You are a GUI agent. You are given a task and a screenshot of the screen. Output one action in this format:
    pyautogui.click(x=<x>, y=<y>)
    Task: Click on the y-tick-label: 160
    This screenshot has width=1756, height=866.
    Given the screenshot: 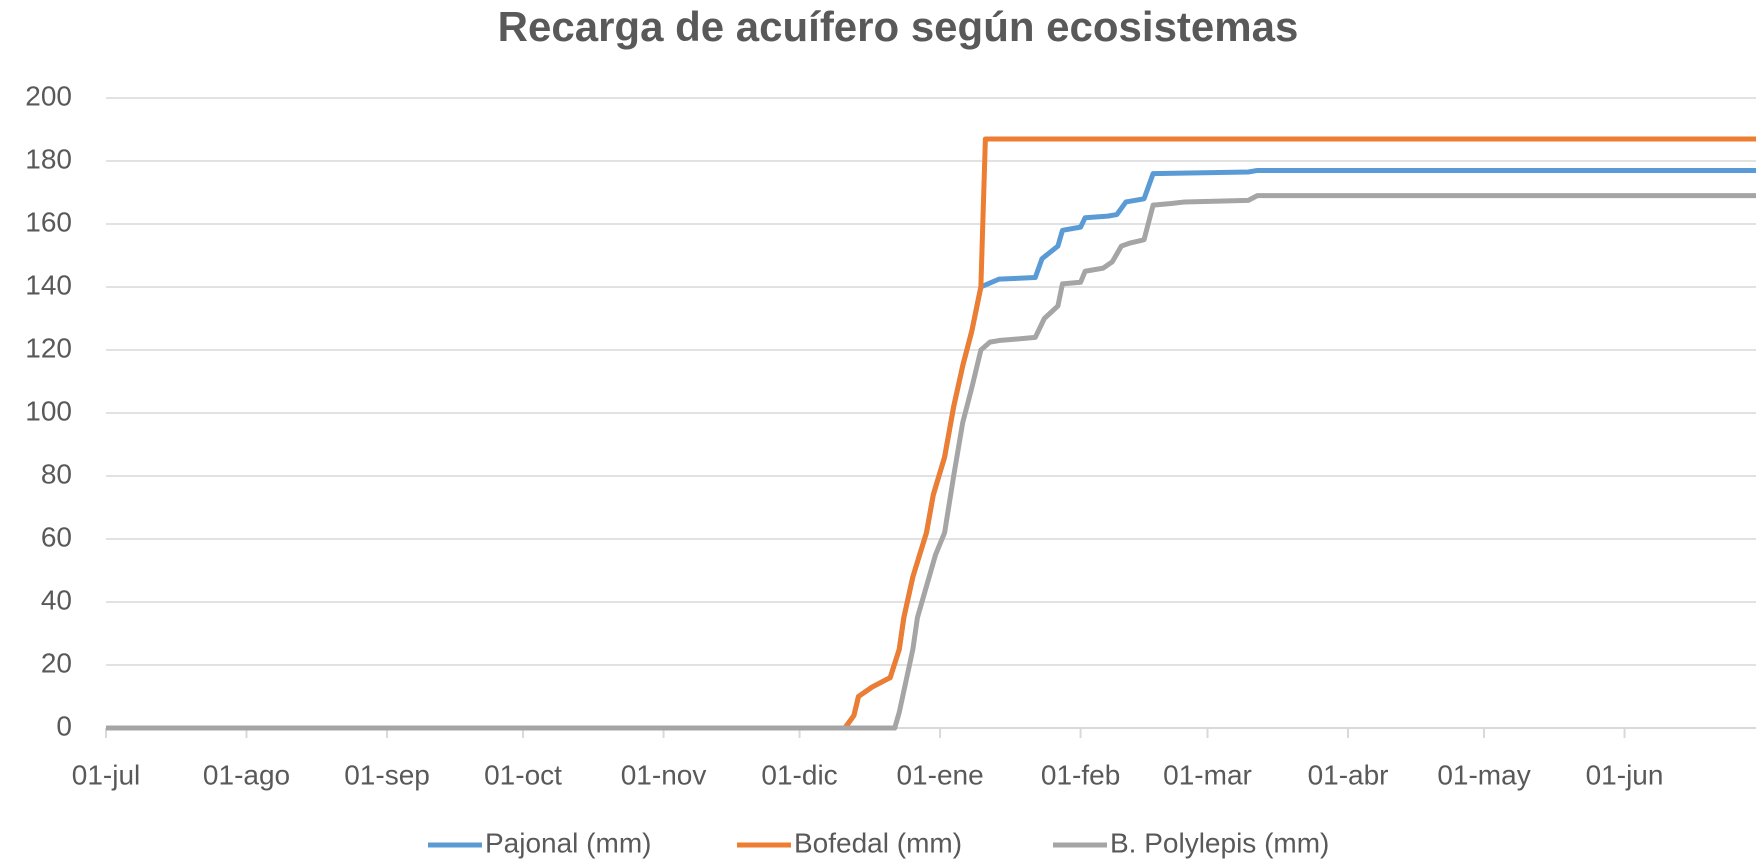 What is the action you would take?
    pyautogui.click(x=48, y=221)
    